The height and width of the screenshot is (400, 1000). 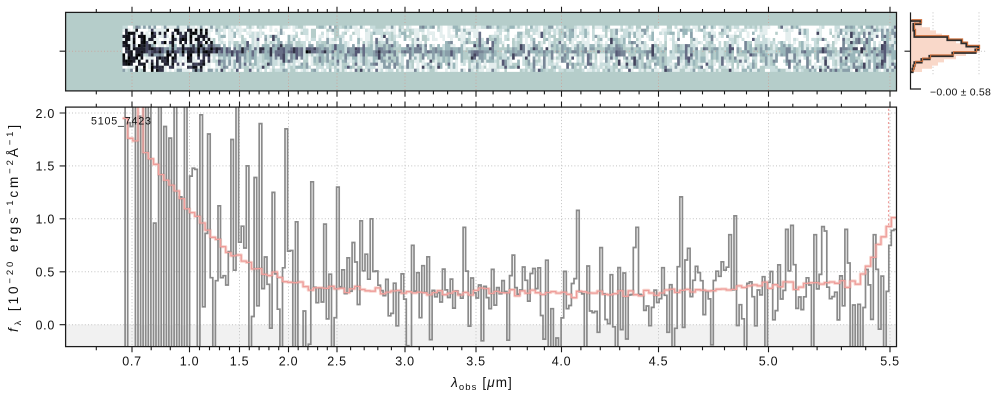 I want to click on svg-text: 0.7, so click(x=131, y=362).